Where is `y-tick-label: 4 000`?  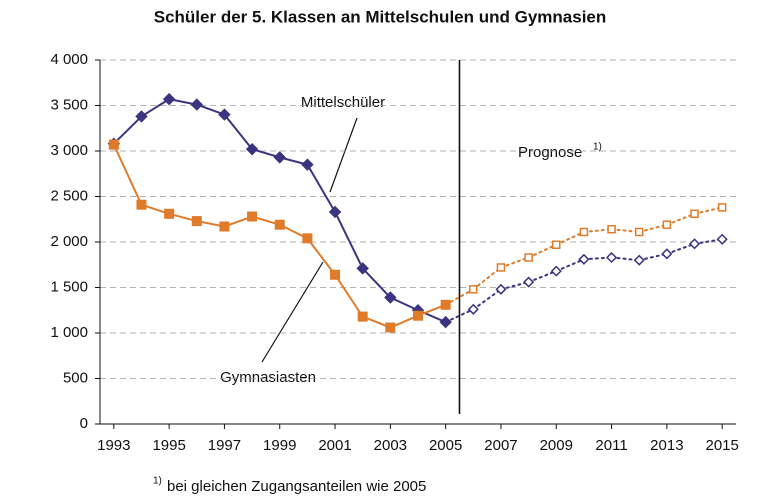
y-tick-label: 4 000 is located at coordinates (69, 59).